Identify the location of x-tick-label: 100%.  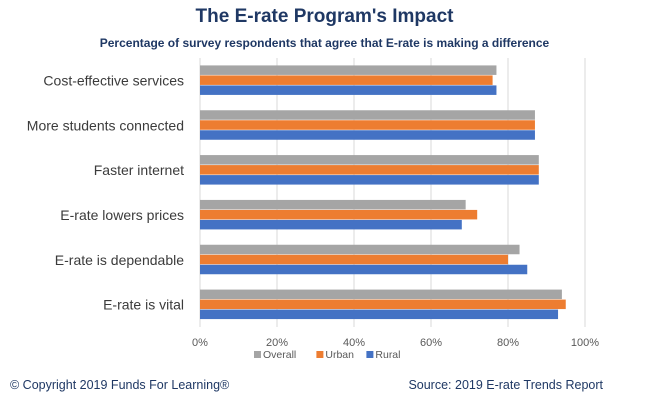
(585, 343).